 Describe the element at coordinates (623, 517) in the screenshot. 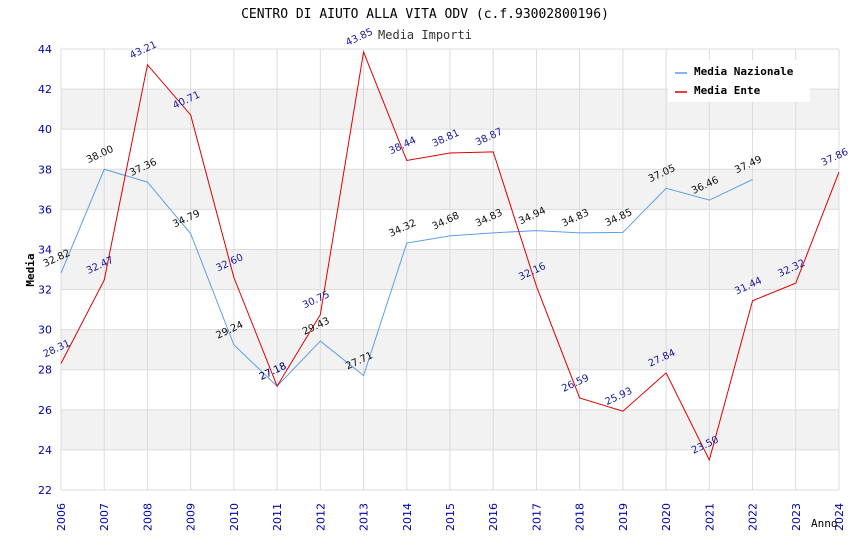

I see `x-tick-label: 2019` at that location.